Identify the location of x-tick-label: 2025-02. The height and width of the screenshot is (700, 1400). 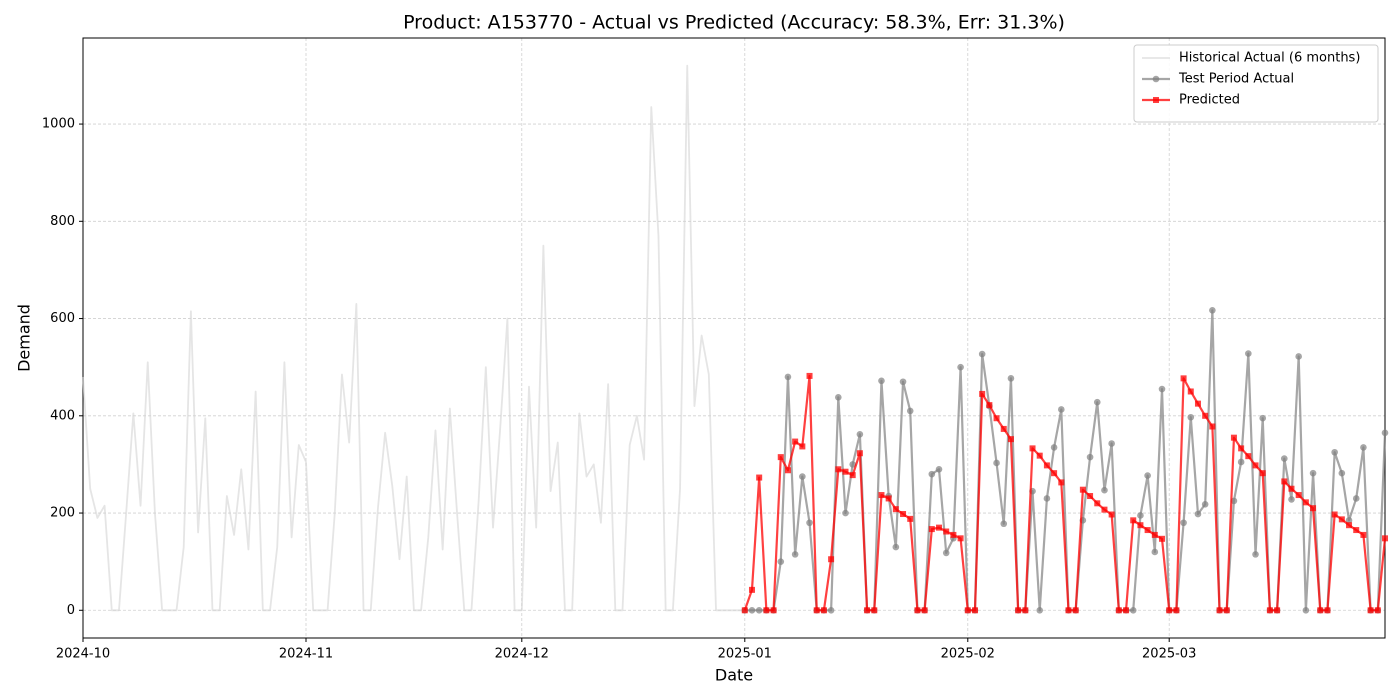
(968, 654).